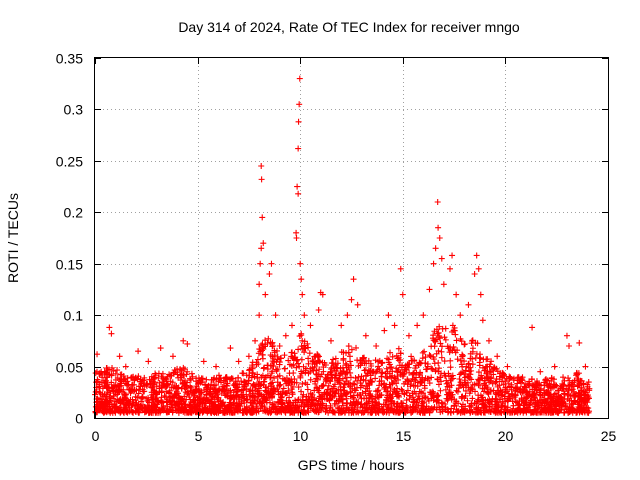  Describe the element at coordinates (74, 213) in the screenshot. I see `y-tick-label: 0.2` at that location.